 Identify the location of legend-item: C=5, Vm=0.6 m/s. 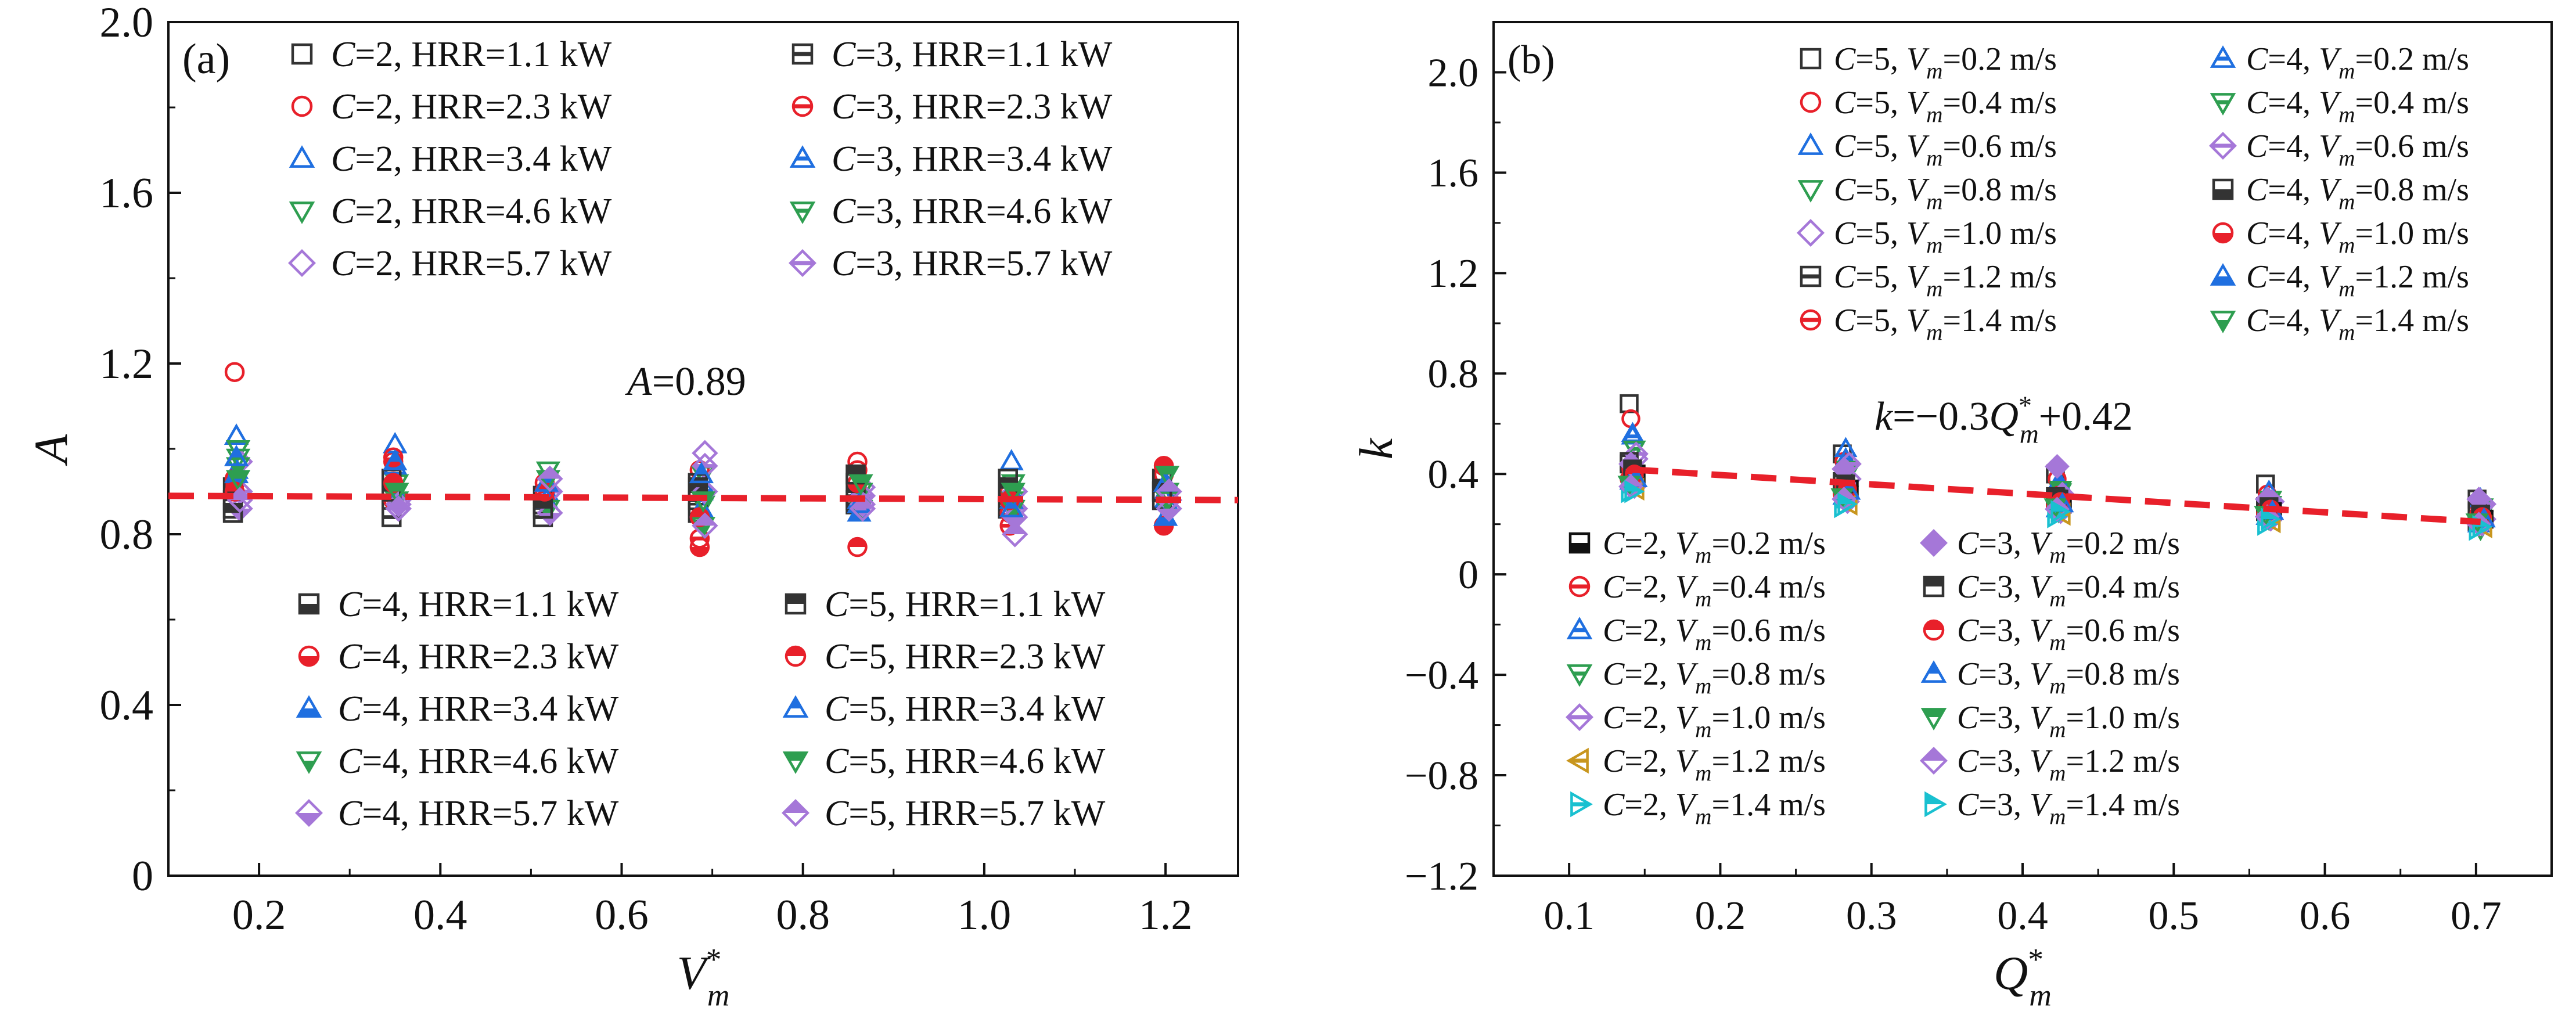
(1927, 149).